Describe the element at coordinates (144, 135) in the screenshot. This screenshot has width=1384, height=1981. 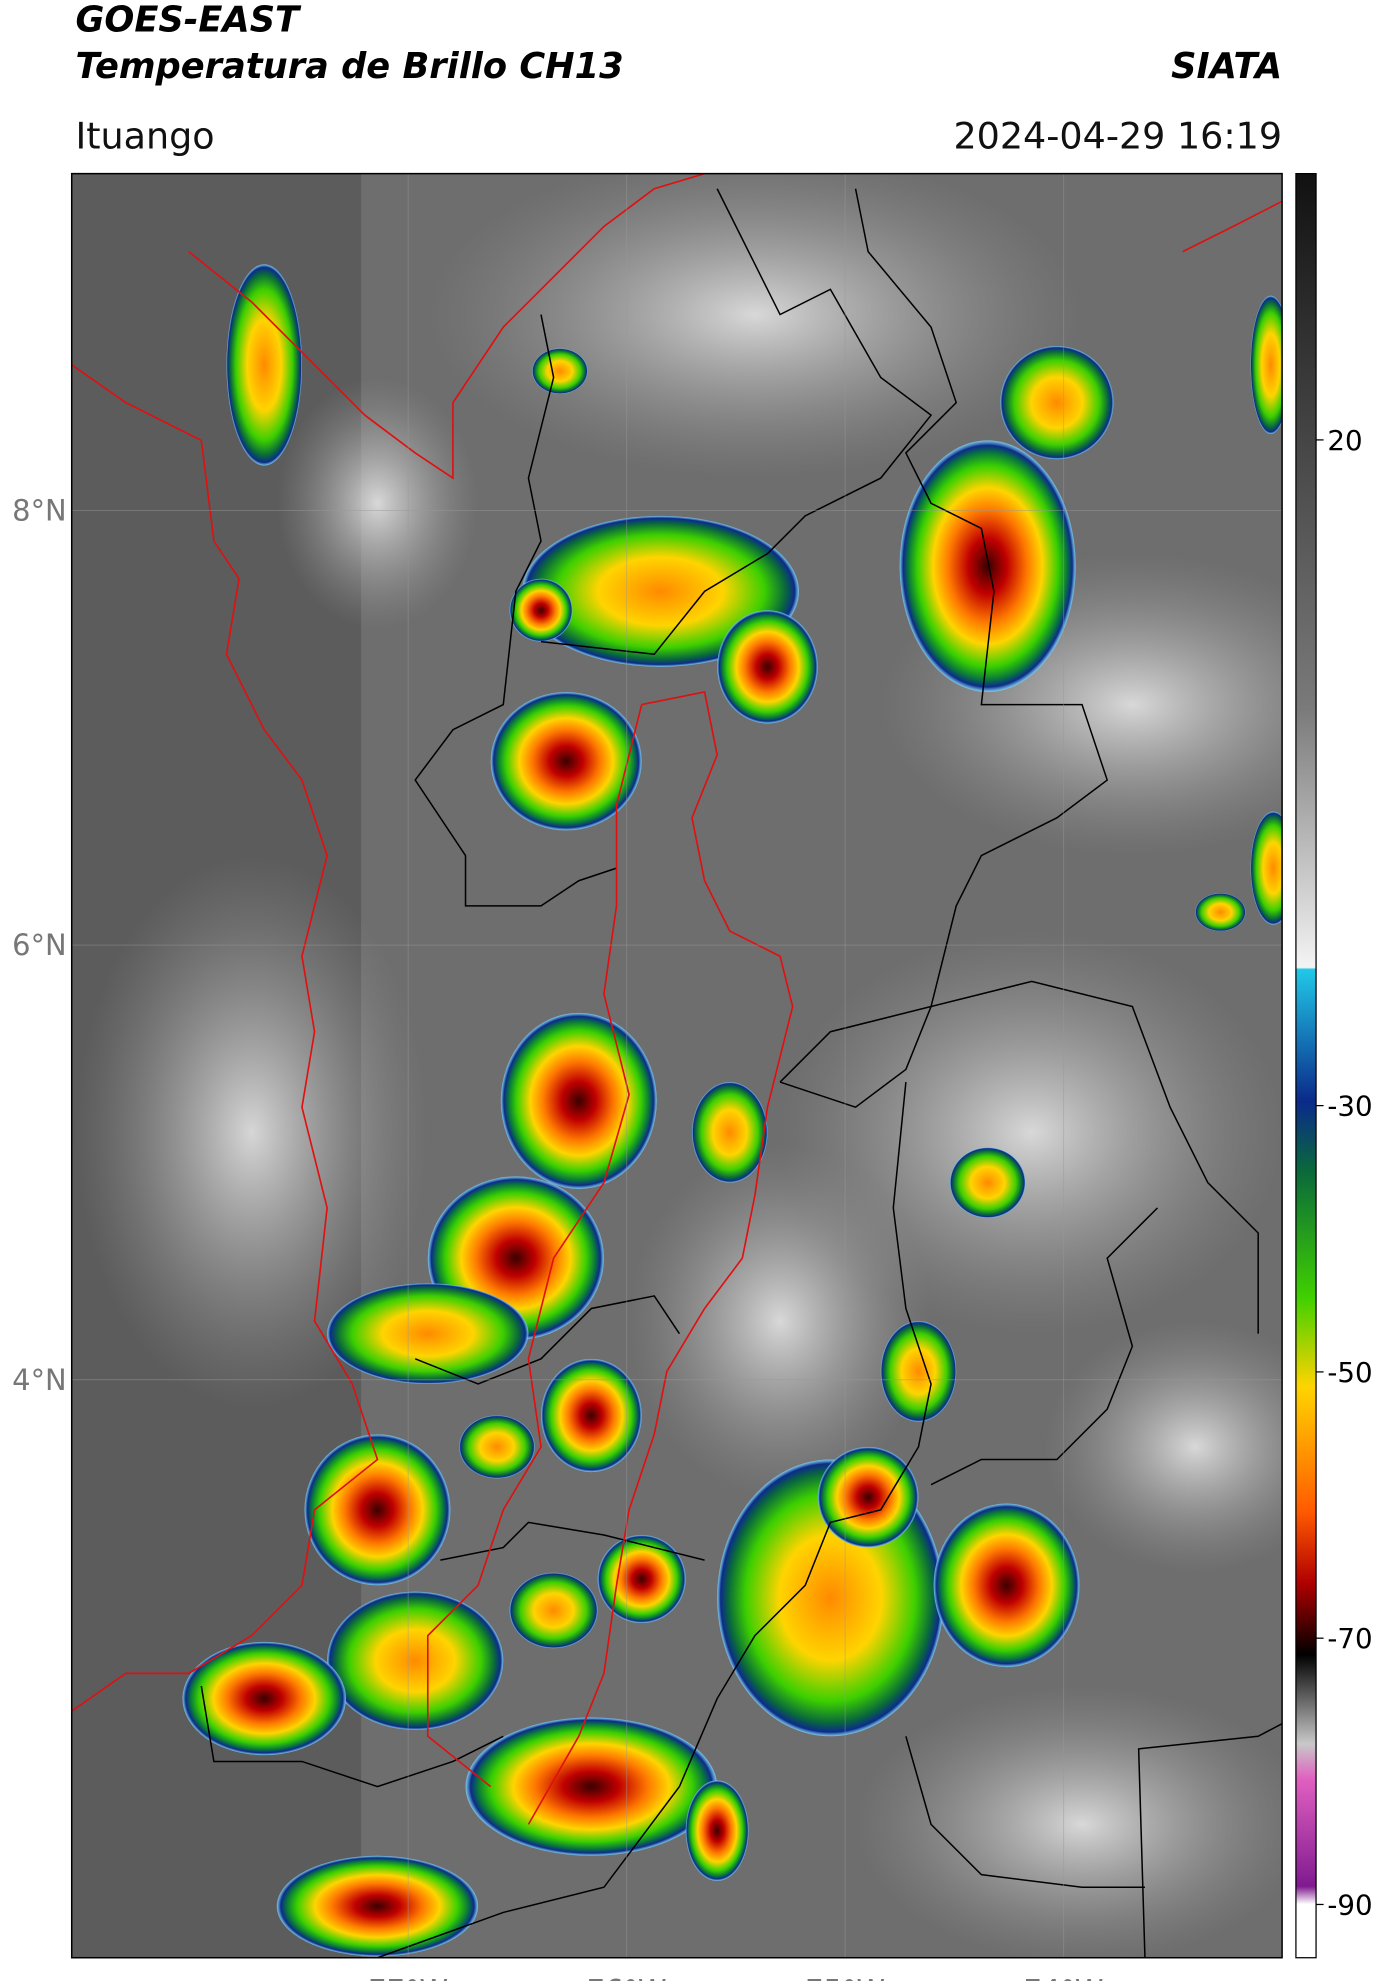
I see `location: Ituango` at that location.